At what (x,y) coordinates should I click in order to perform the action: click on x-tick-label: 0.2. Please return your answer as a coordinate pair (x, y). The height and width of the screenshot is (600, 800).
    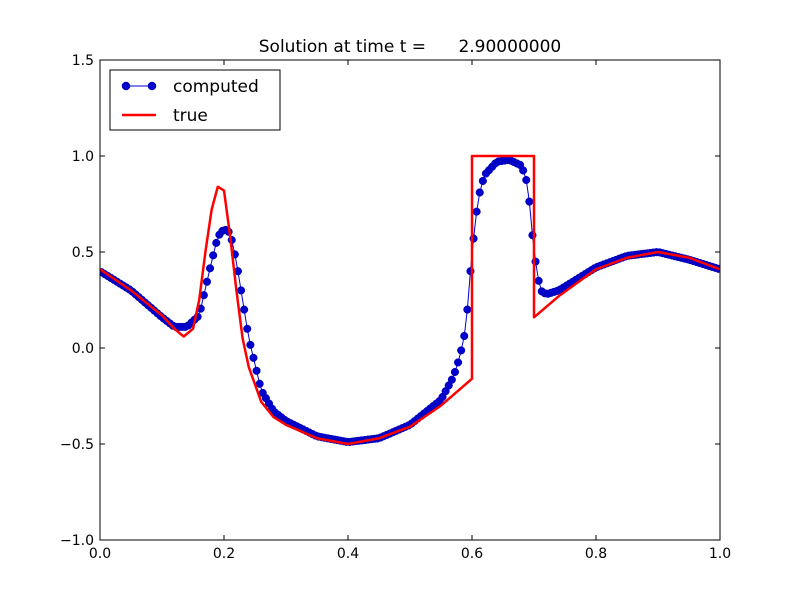
    Looking at the image, I should click on (224, 554).